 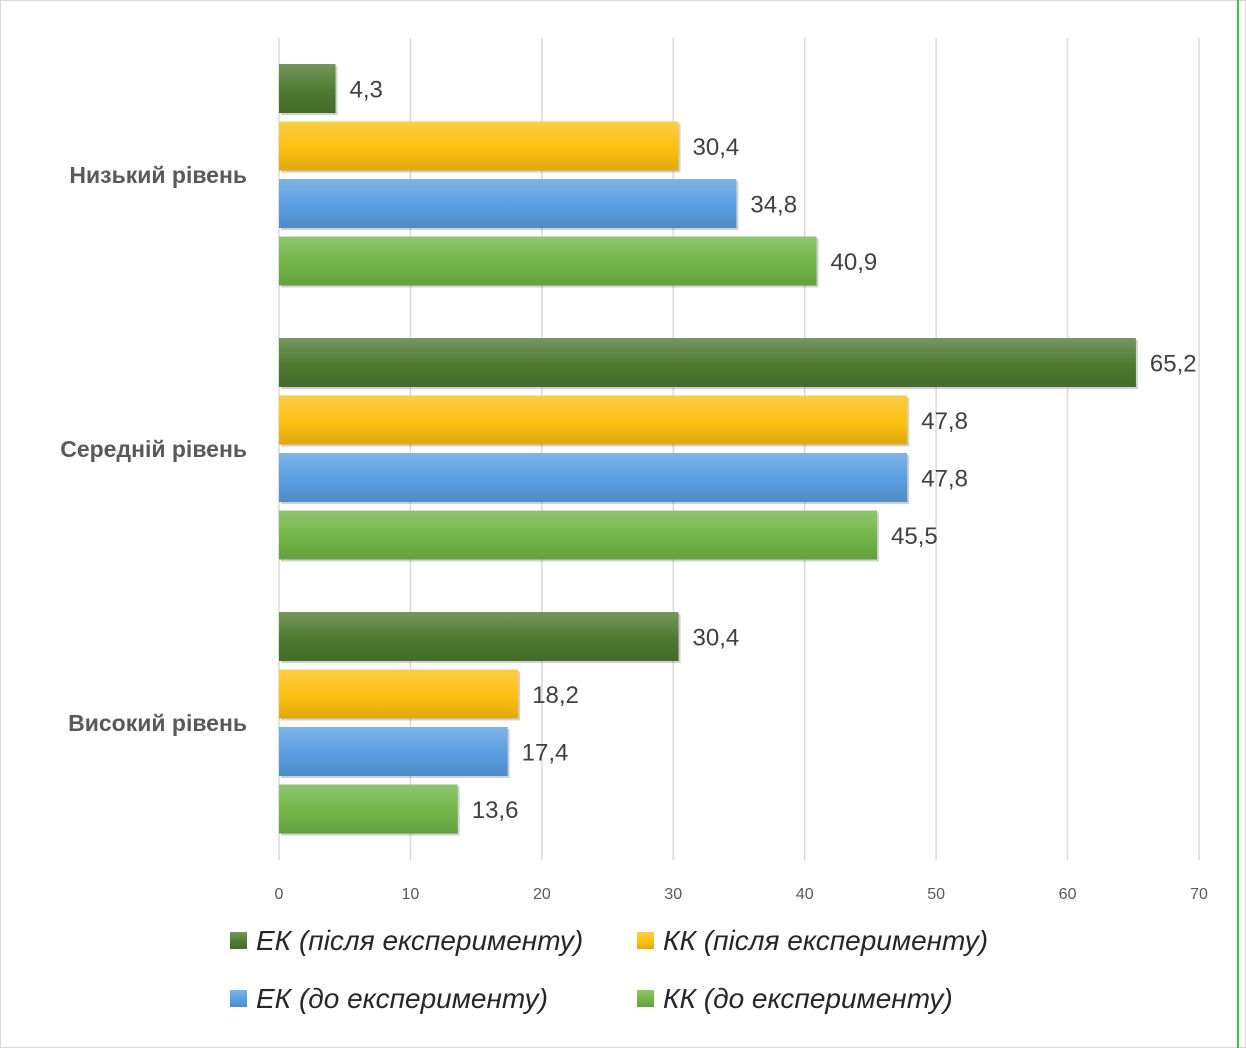 I want to click on tick-label: 20, so click(x=542, y=894).